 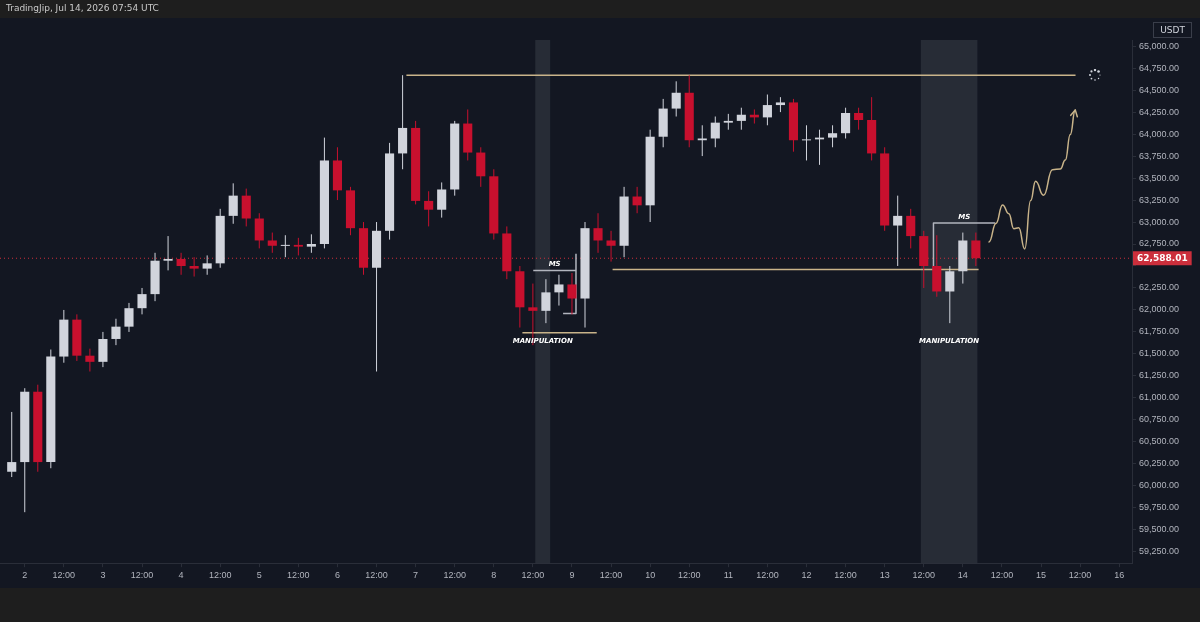 What do you see at coordinates (1159, 287) in the screenshot?
I see `y-tick-label: 62,250.00` at bounding box center [1159, 287].